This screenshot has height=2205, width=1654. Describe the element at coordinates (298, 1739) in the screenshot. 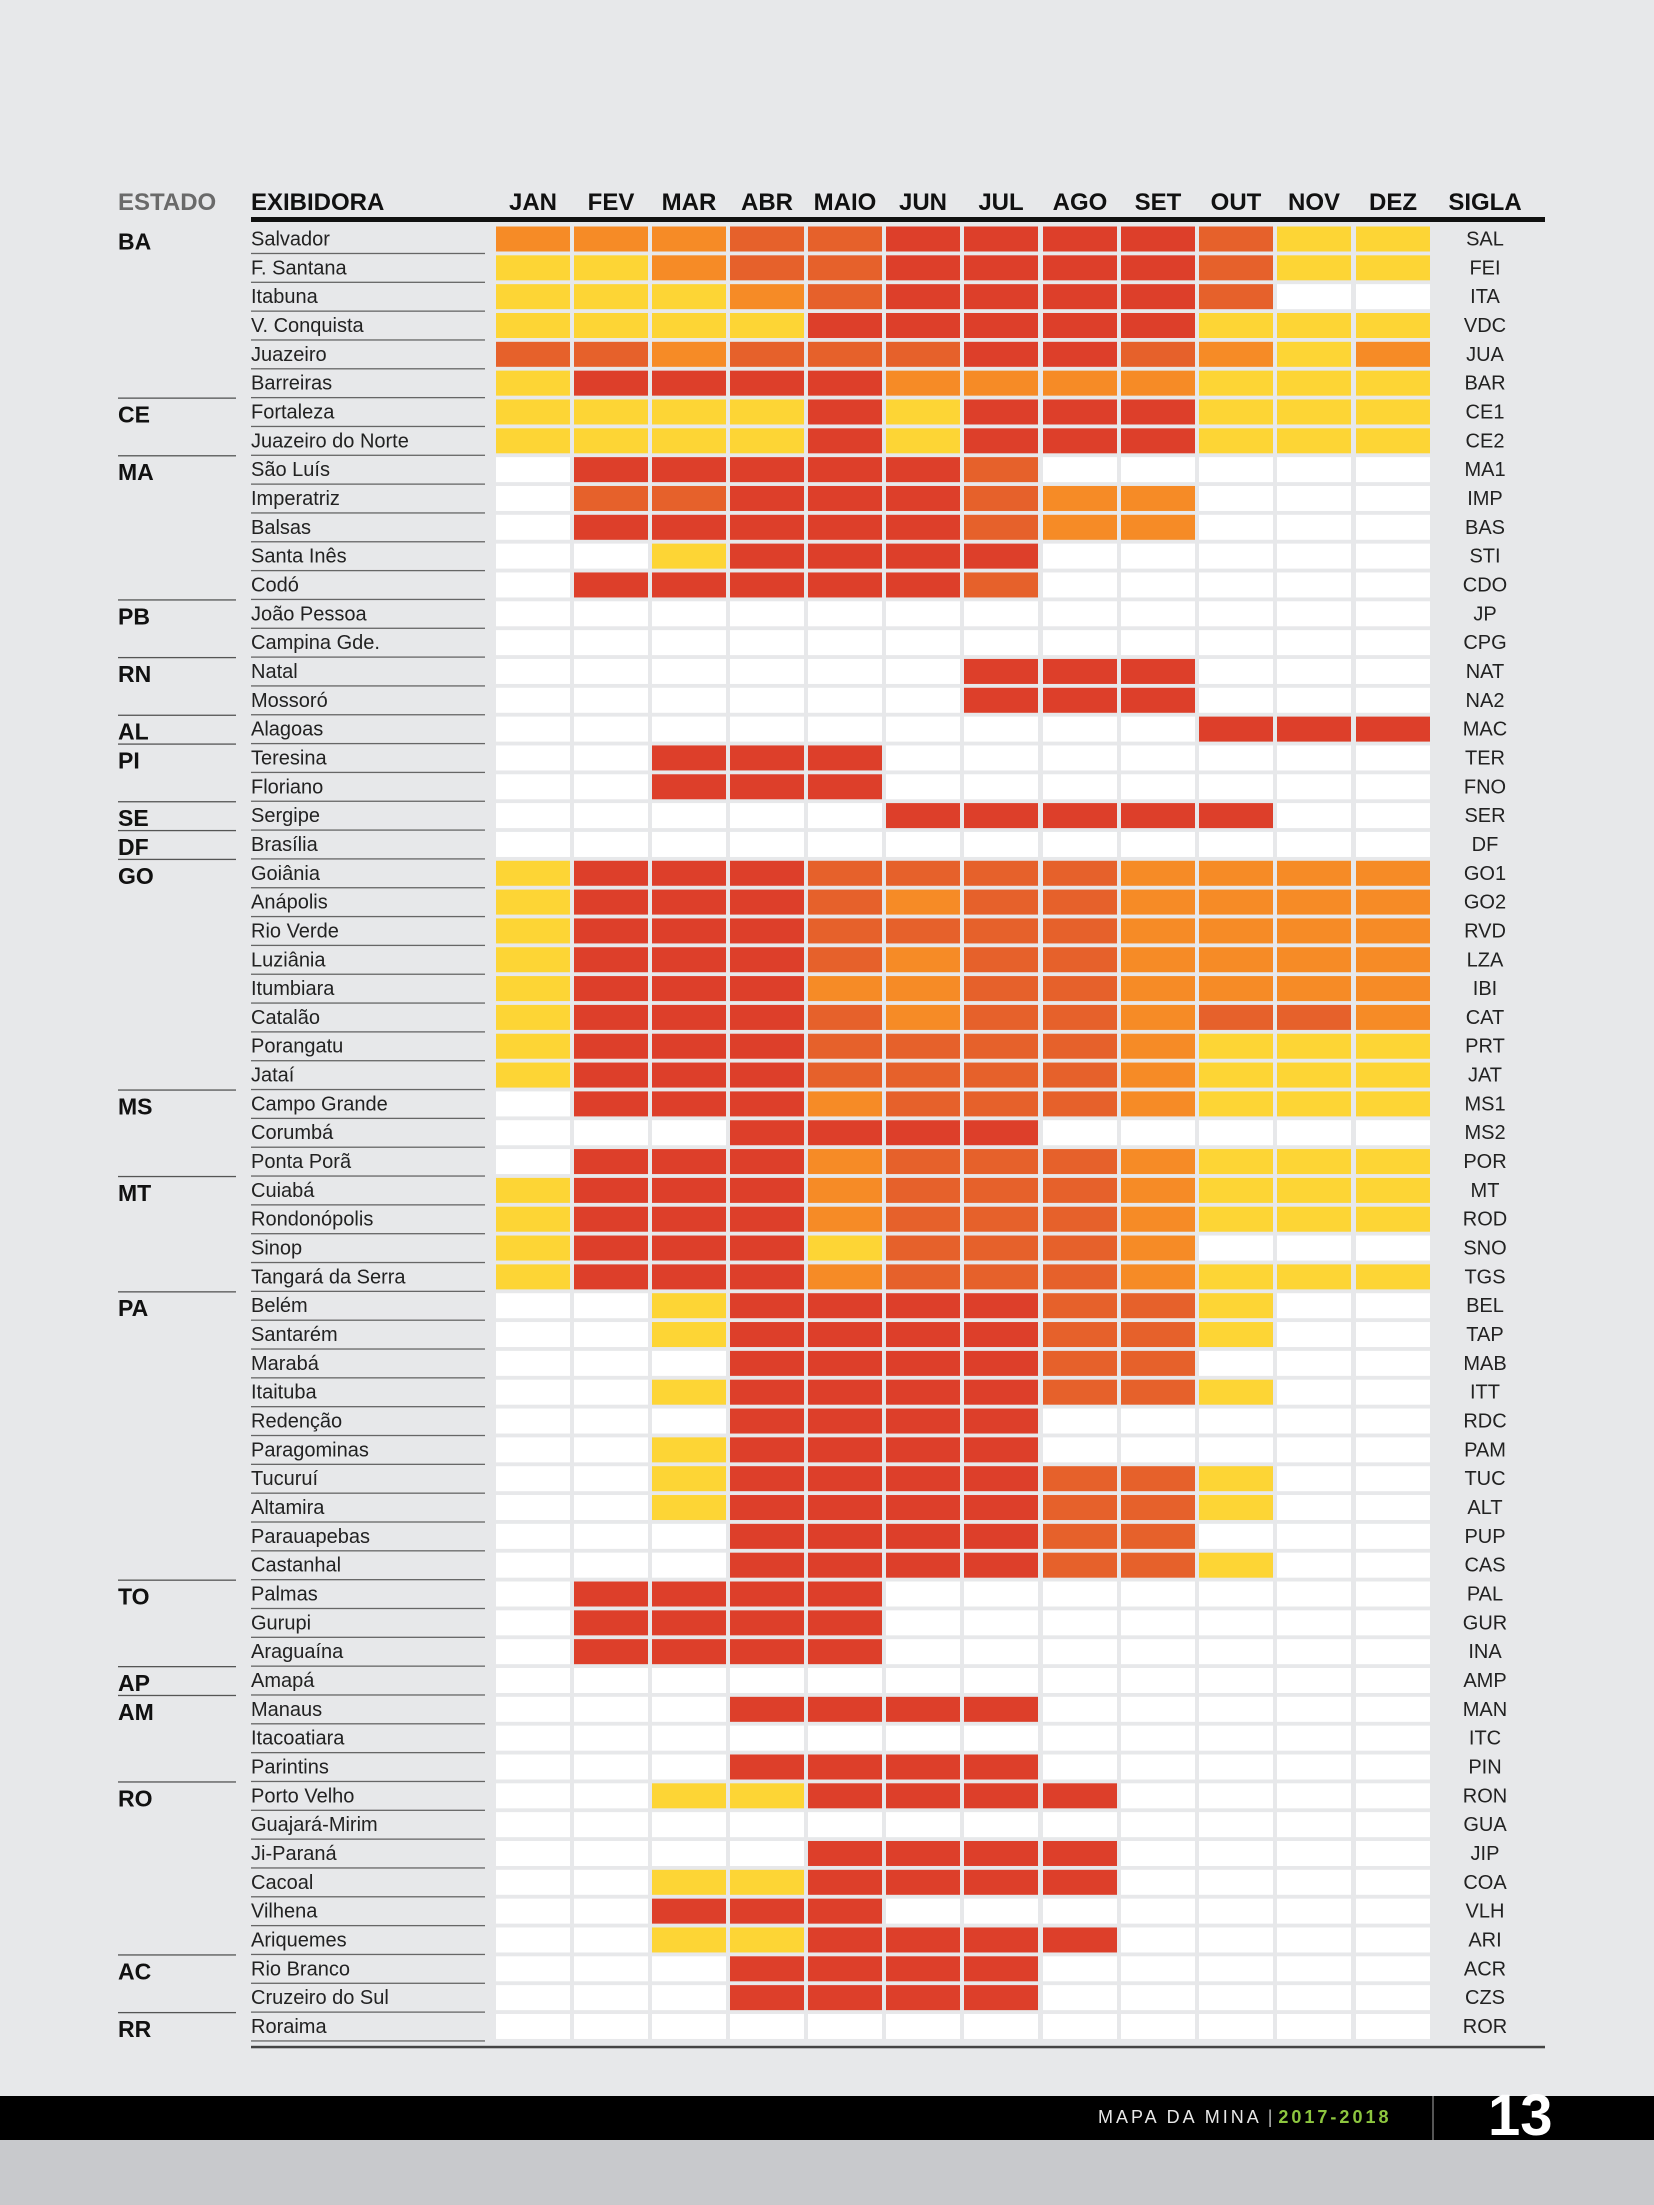

I see `exibidora-label: Itacoatiara` at that location.